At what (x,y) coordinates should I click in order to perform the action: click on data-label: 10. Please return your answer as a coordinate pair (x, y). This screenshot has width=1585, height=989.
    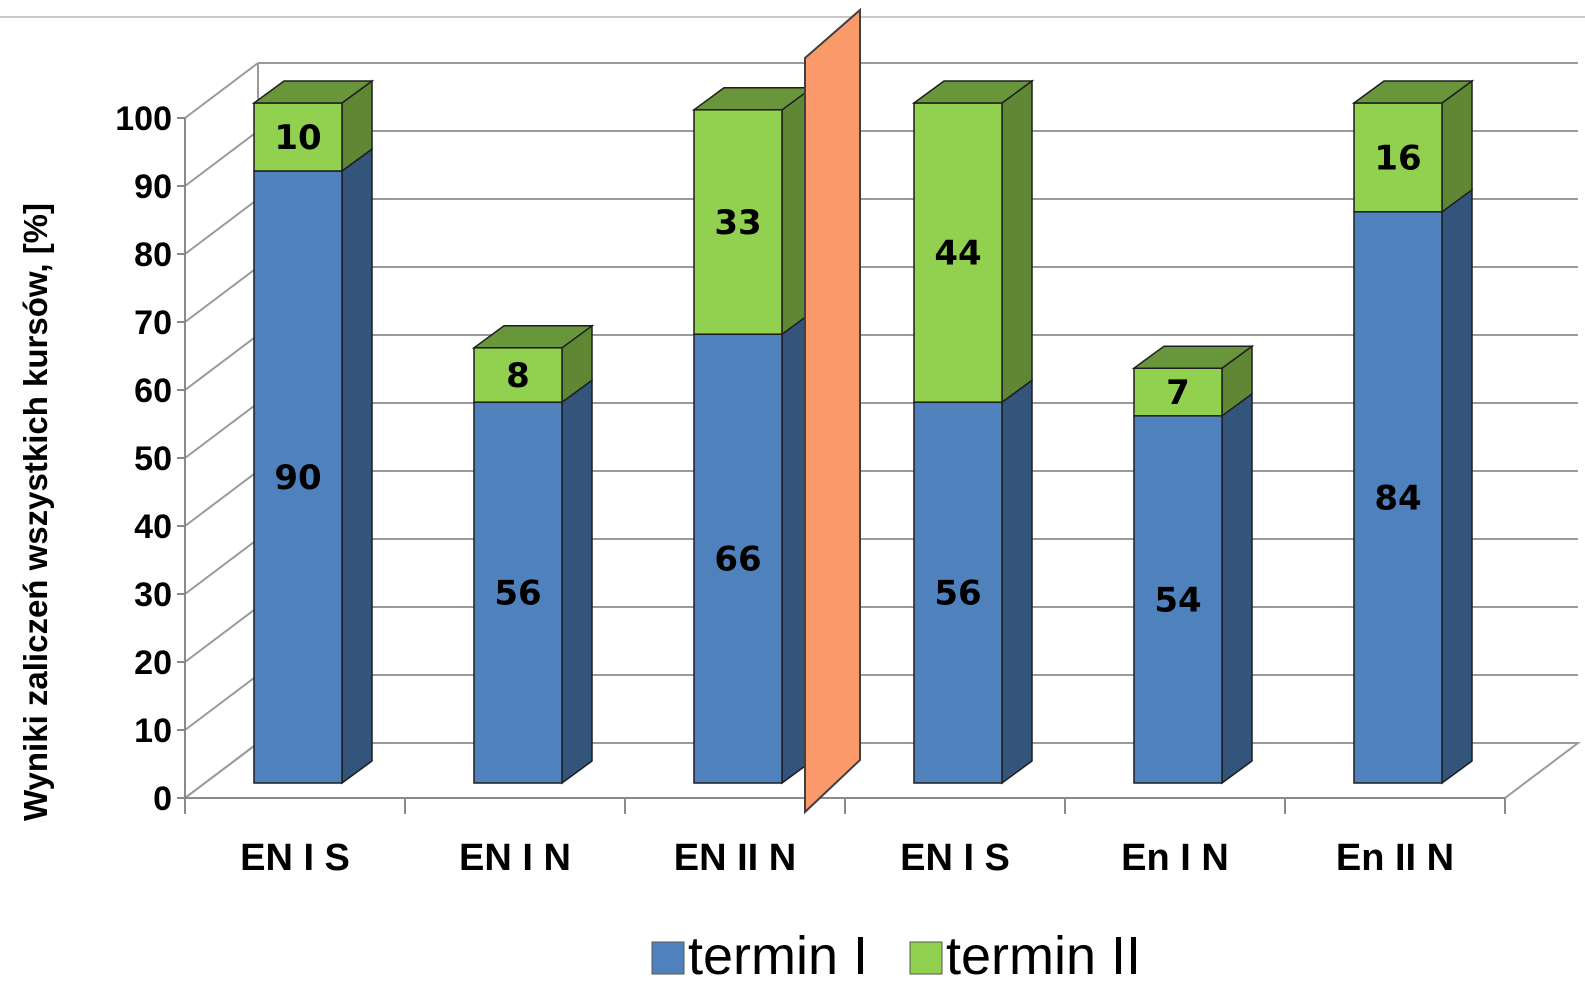
    Looking at the image, I should click on (297, 138).